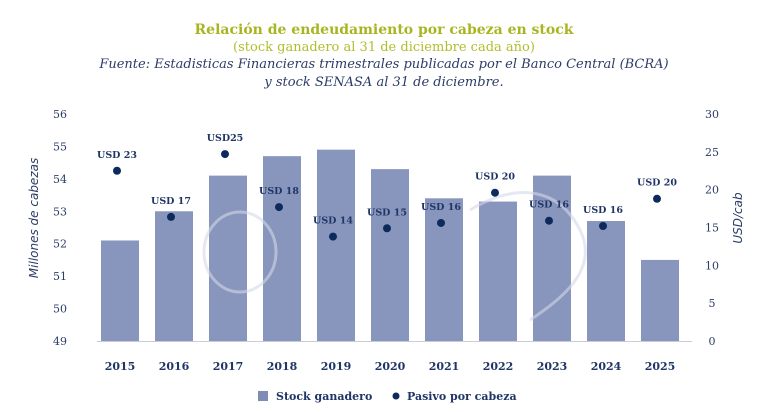 Image resolution: width=768 pixels, height=412 pixels. I want to click on bar-2020, so click(390, 255).